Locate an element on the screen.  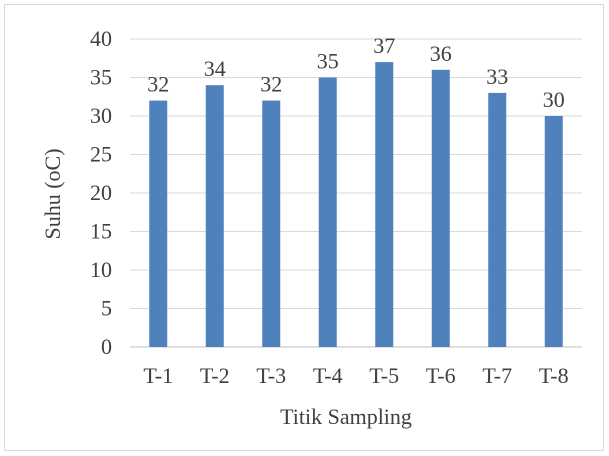
y-tick-label: 0 is located at coordinates (106, 346).